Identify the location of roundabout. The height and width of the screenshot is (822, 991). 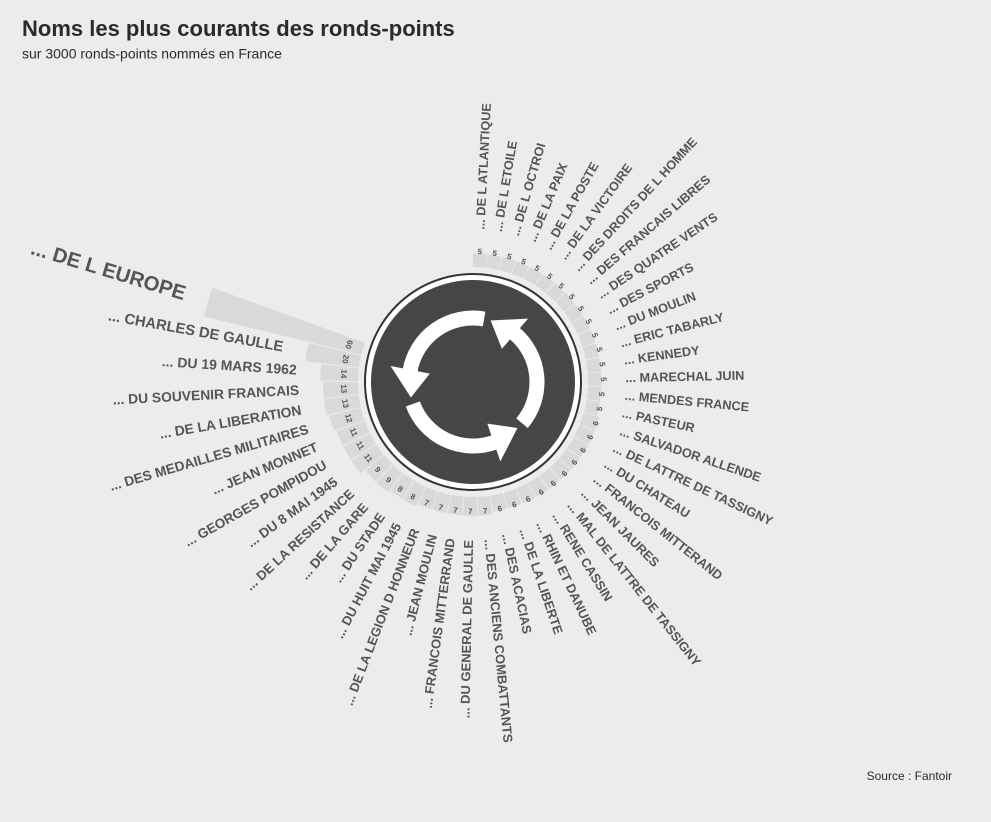
(473, 382).